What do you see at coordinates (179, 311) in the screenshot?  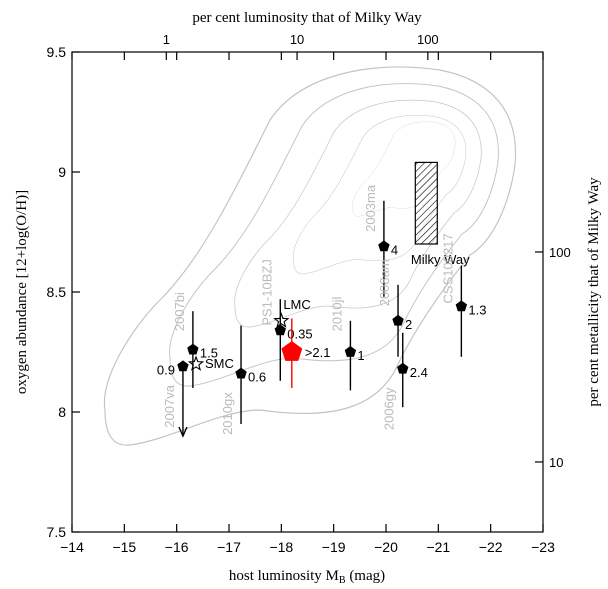 I see `point-name: 2007bi` at bounding box center [179, 311].